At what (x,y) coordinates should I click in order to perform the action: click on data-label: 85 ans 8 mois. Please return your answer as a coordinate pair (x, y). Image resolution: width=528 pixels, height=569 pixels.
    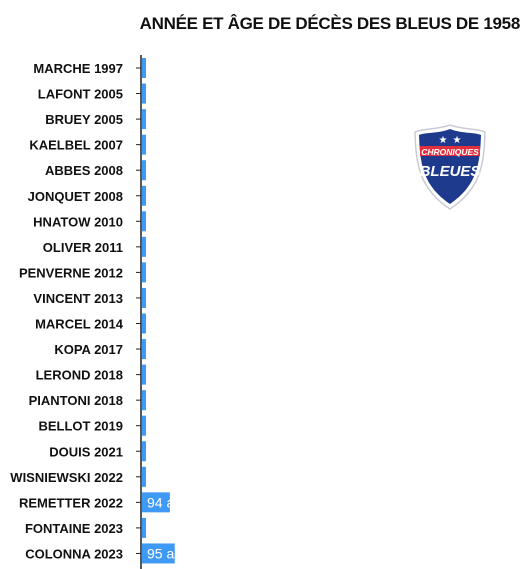
    Looking at the image, I should click on (190, 451).